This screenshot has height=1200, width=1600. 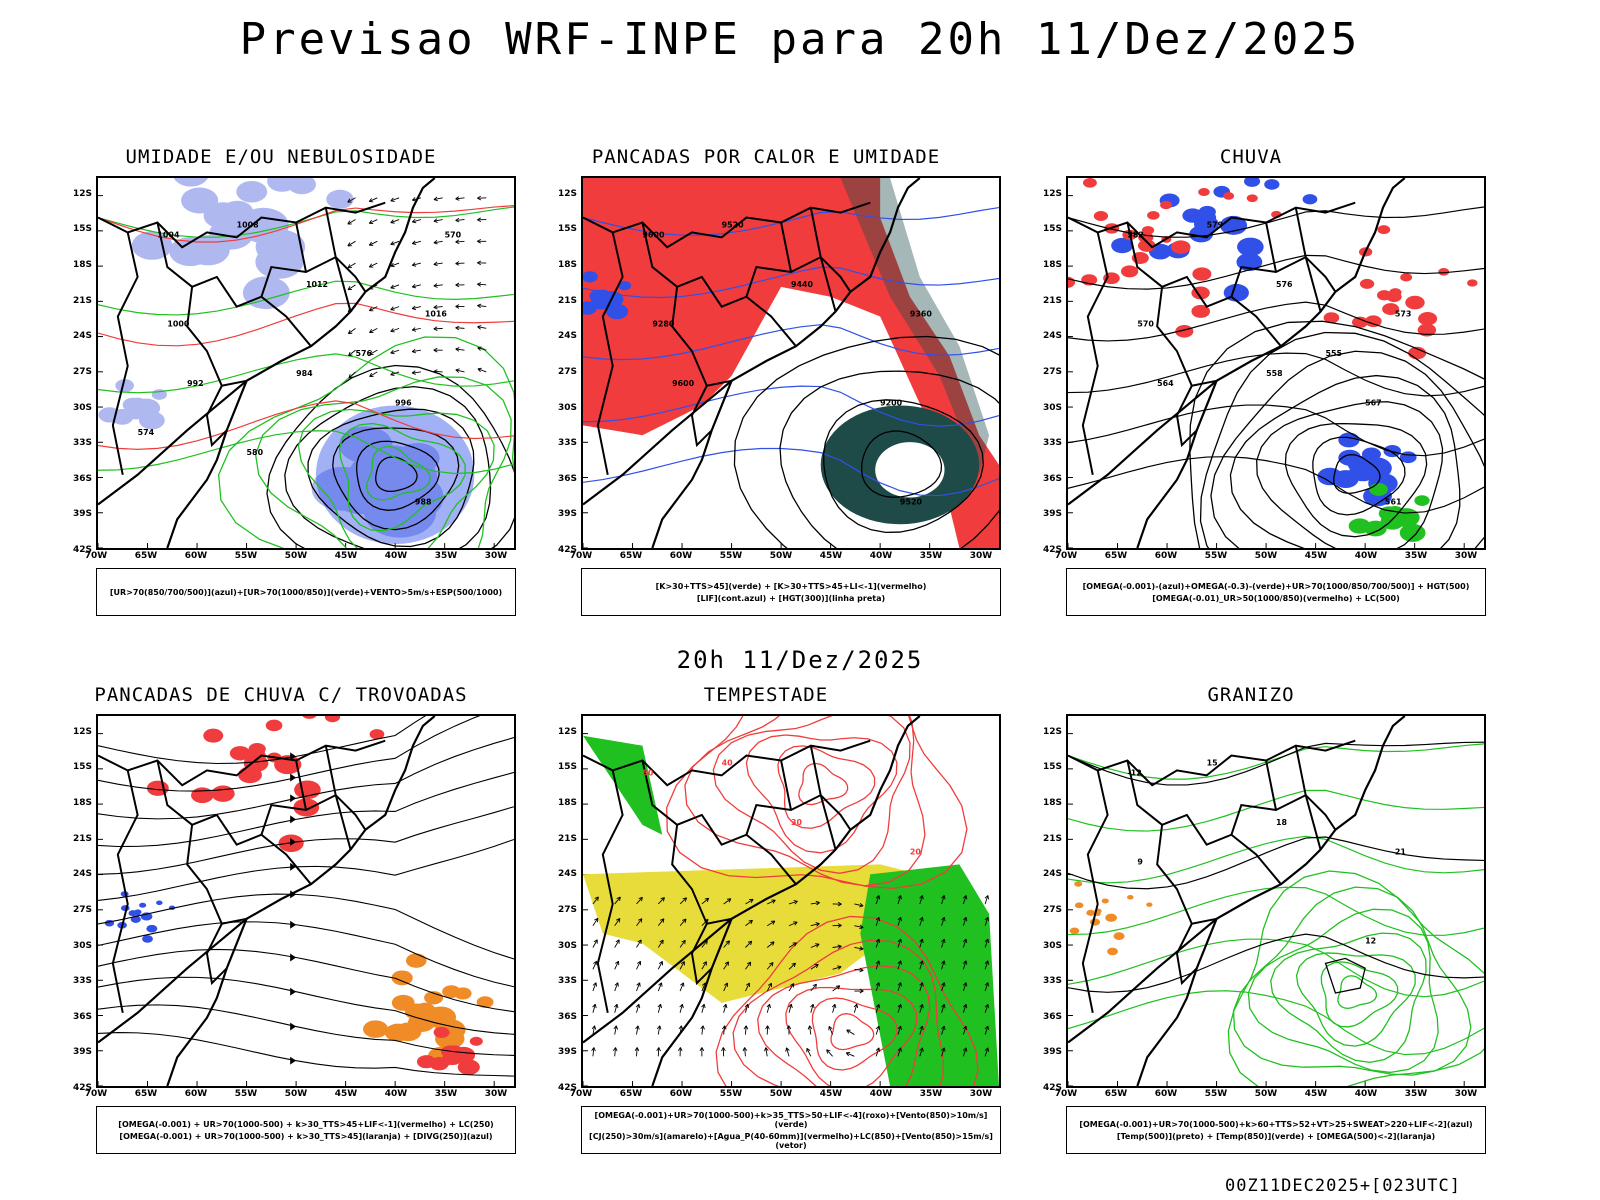 What do you see at coordinates (1134, 772) in the screenshot?
I see `contour-value-label: -12` at bounding box center [1134, 772].